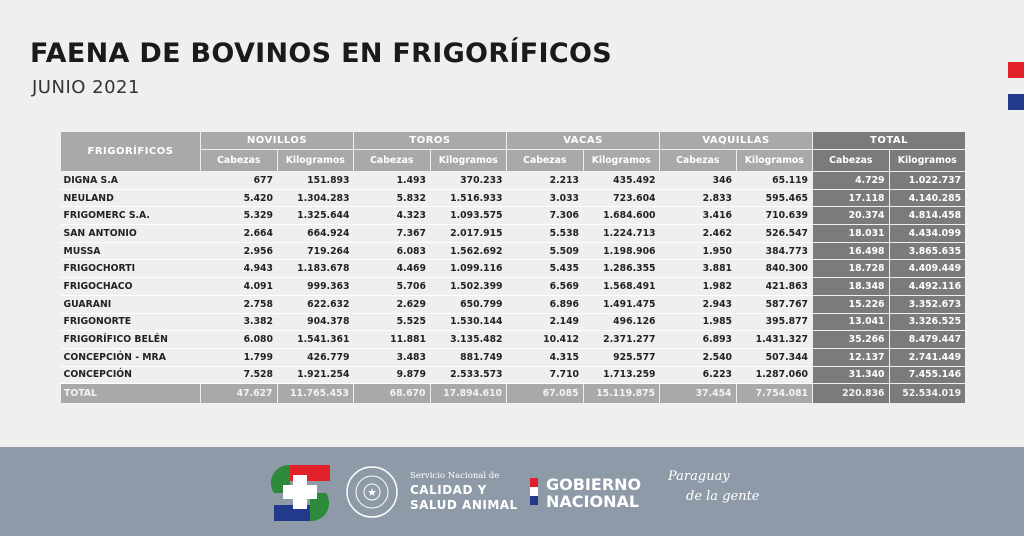  I want to click on cell-value: 1.516.933, so click(468, 198).